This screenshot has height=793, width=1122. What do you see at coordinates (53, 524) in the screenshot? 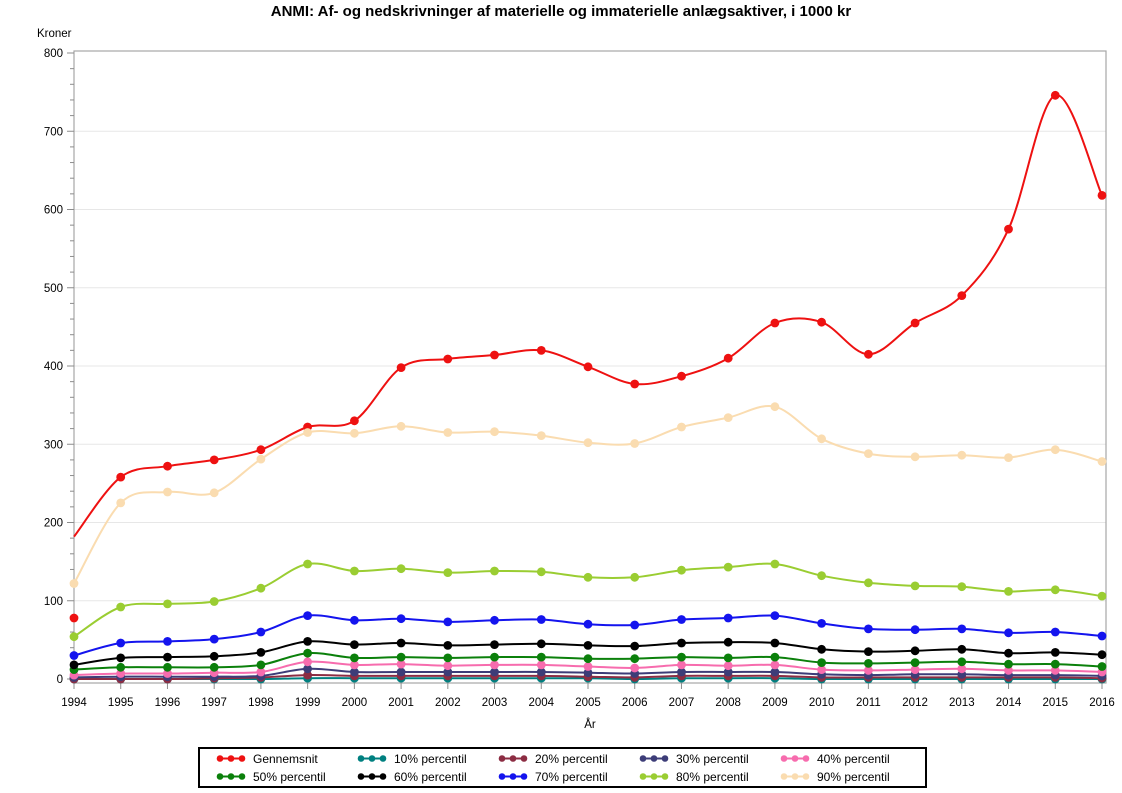
I see `y-tick-label: 200` at bounding box center [53, 524].